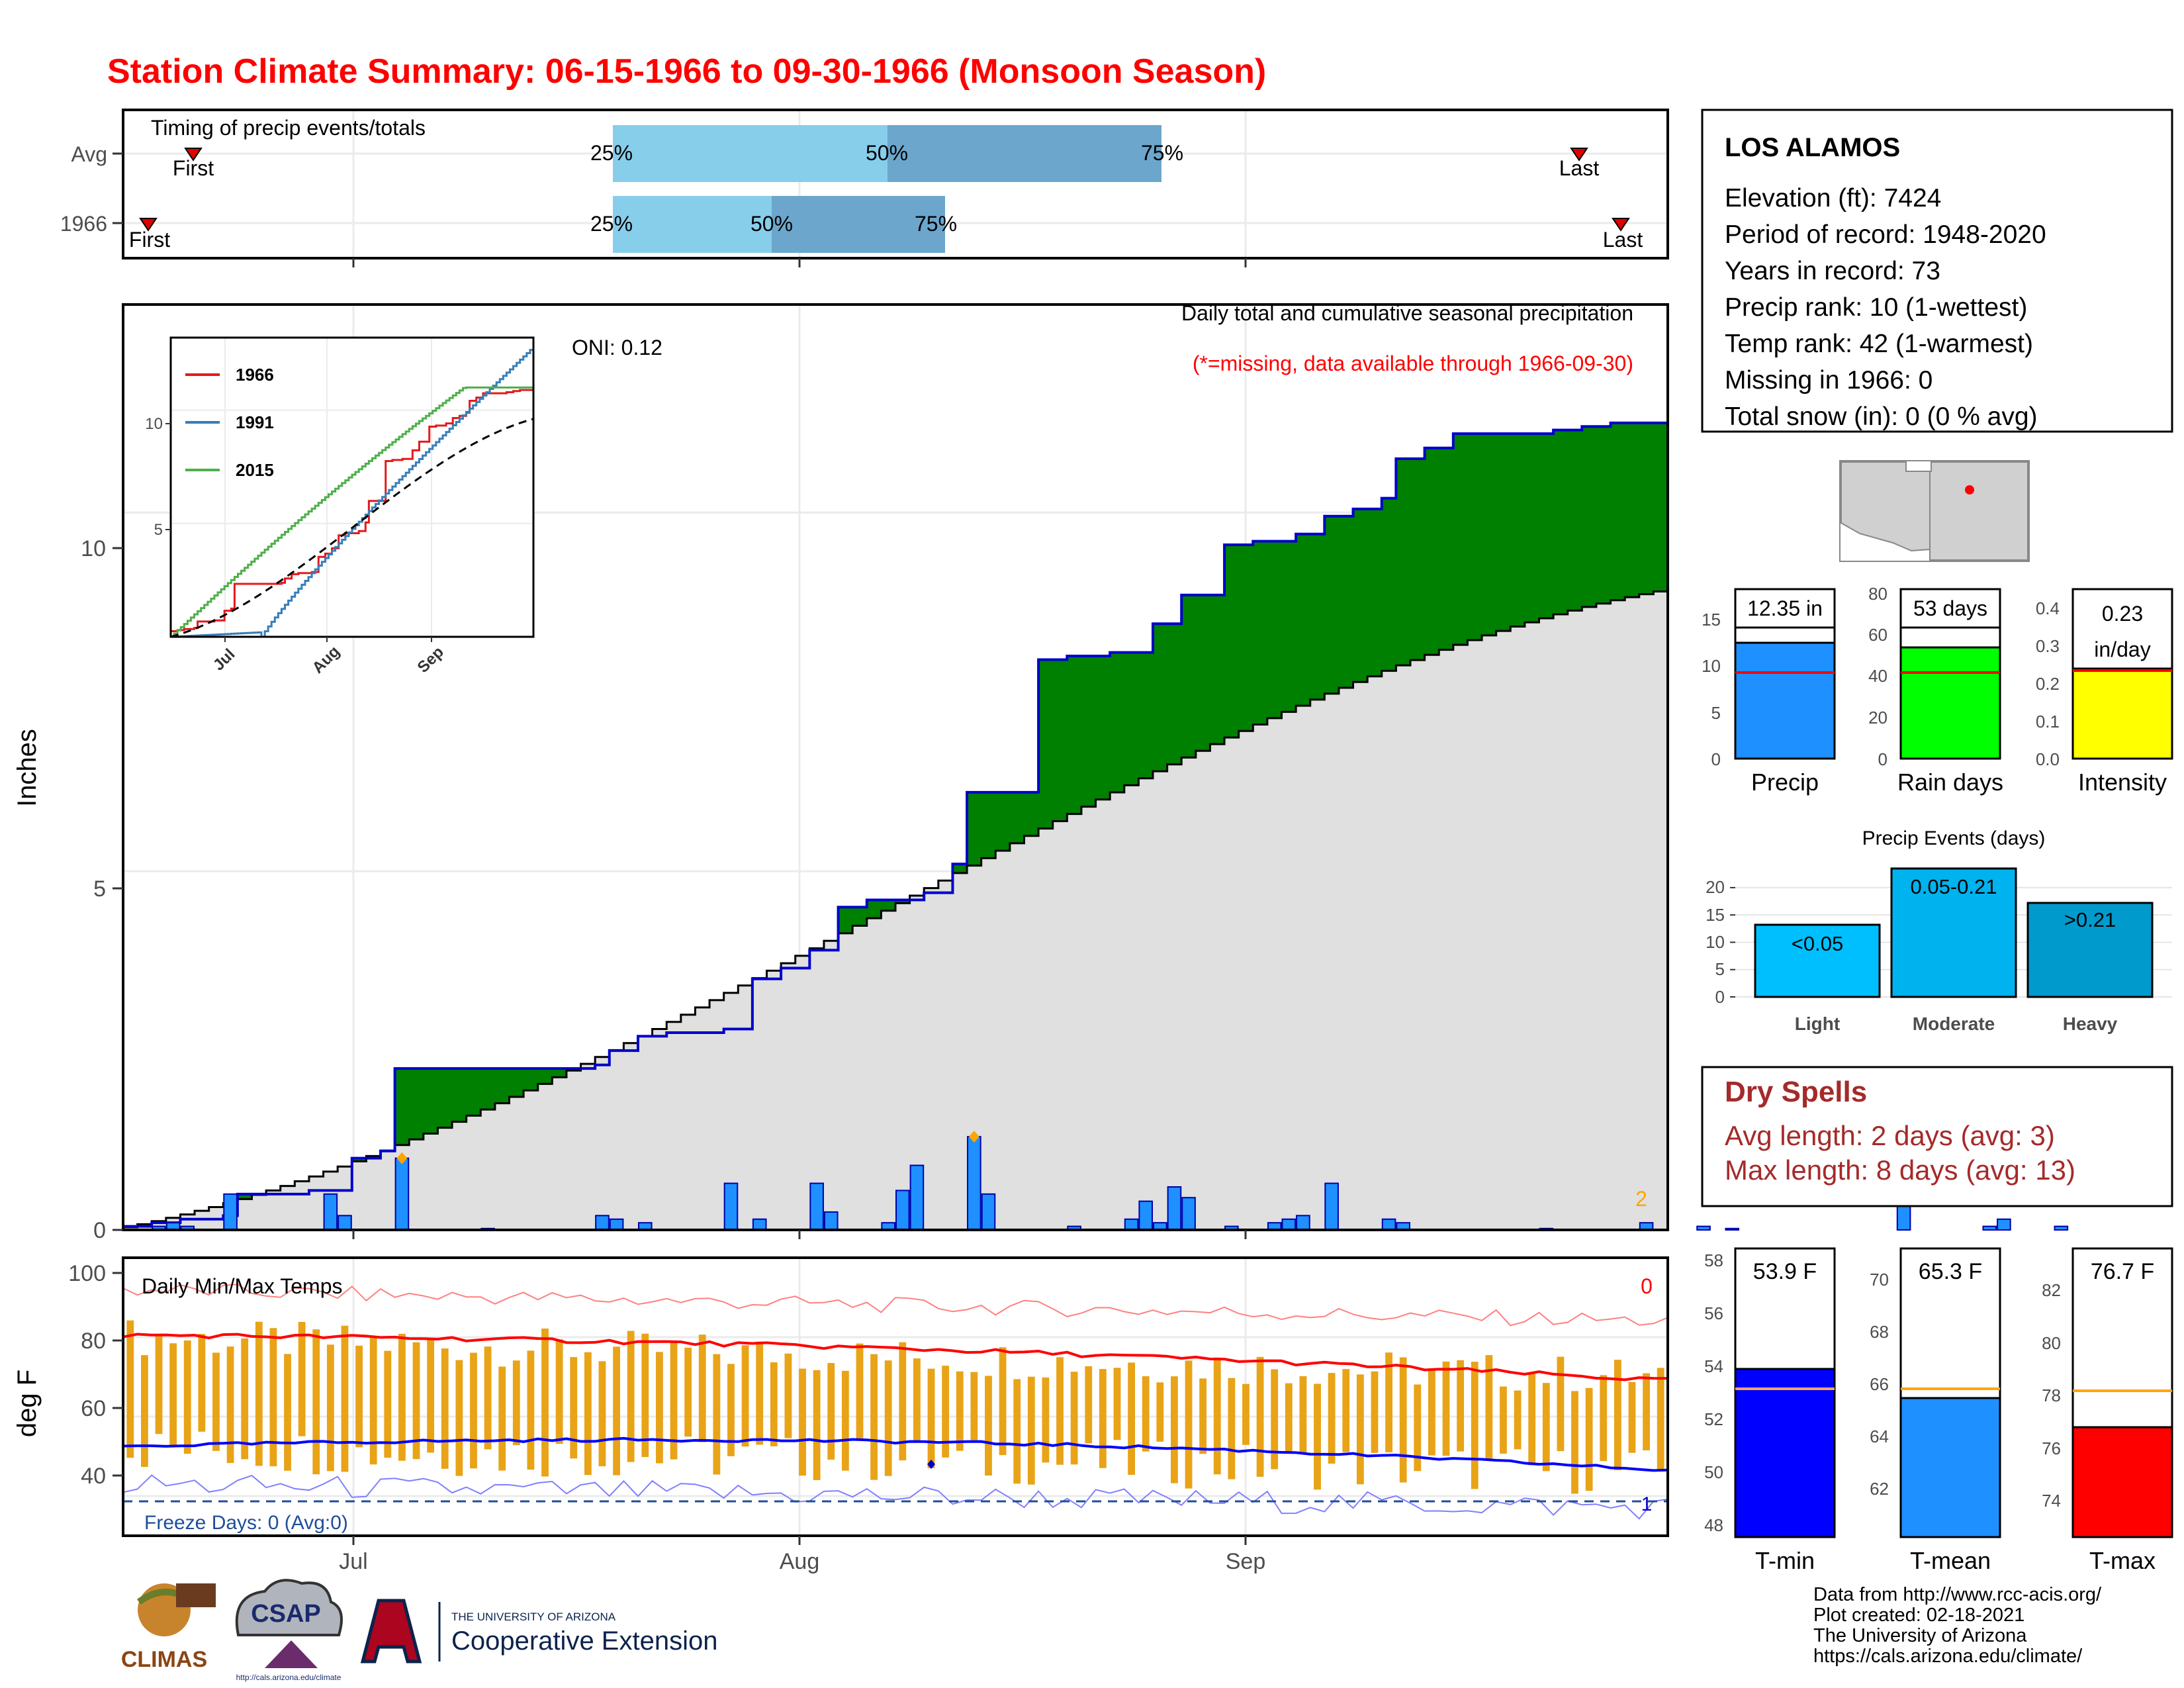 This screenshot has width=2184, height=1688. What do you see at coordinates (159, 530) in the screenshot?
I see `inset-ytick-5: 5` at bounding box center [159, 530].